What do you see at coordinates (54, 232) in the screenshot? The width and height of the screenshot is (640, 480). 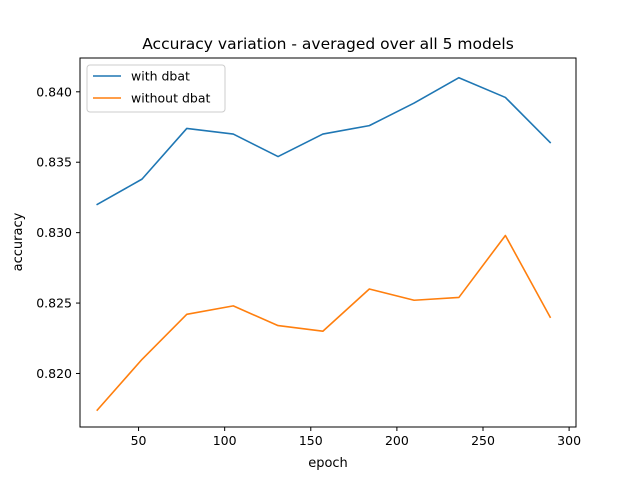 I see `y-tick-label: 0.830` at bounding box center [54, 232].